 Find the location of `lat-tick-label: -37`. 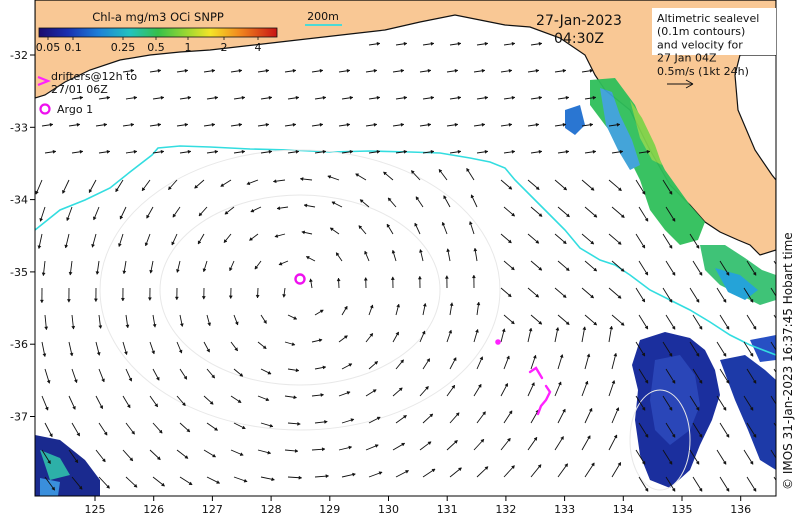

lat-tick-label: -37 is located at coordinates (19, 417).